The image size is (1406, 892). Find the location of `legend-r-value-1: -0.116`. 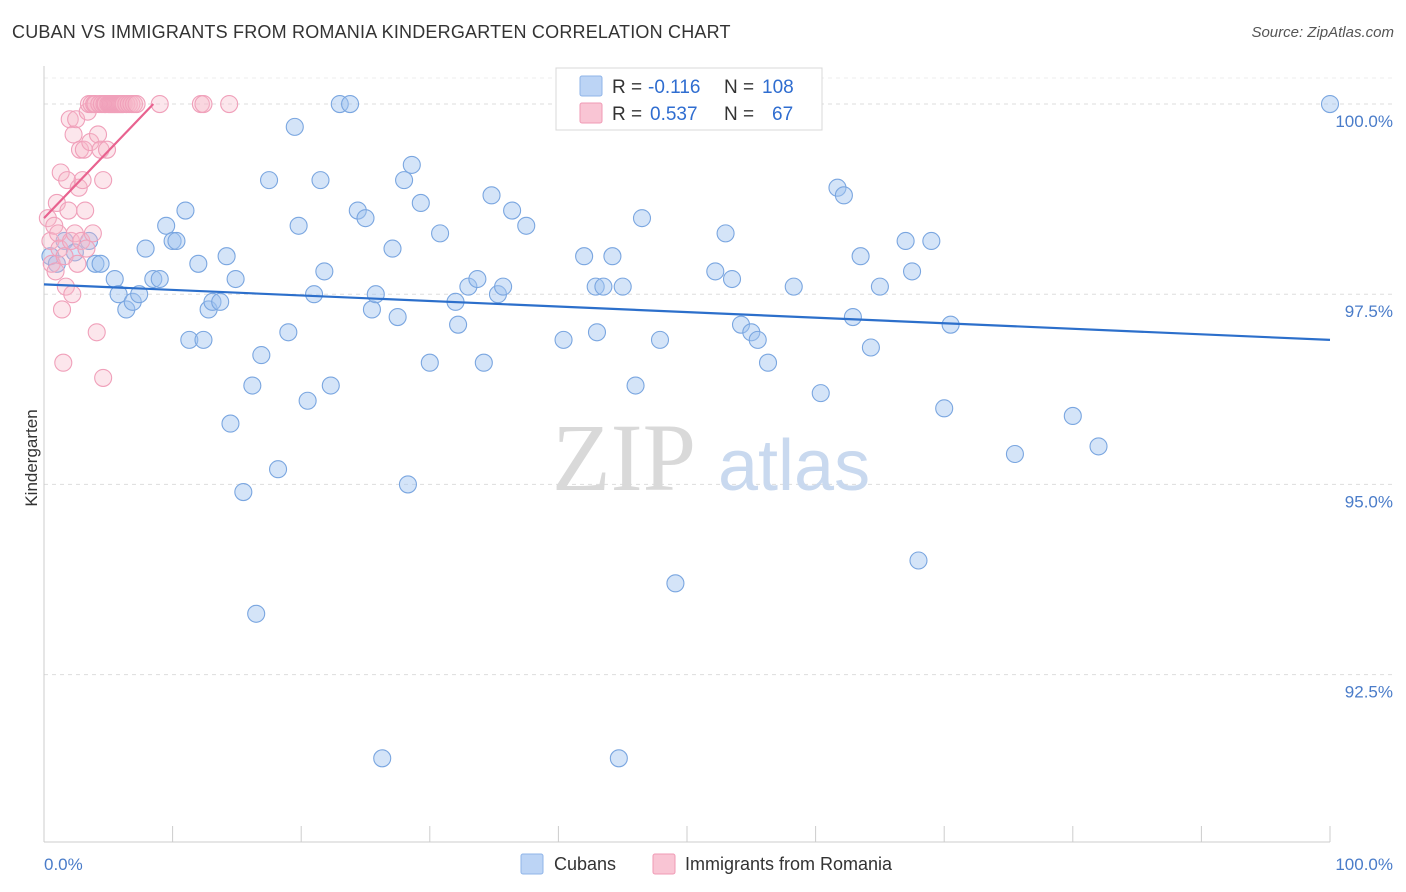

legend-r-value-1: -0.116 is located at coordinates (674, 87).